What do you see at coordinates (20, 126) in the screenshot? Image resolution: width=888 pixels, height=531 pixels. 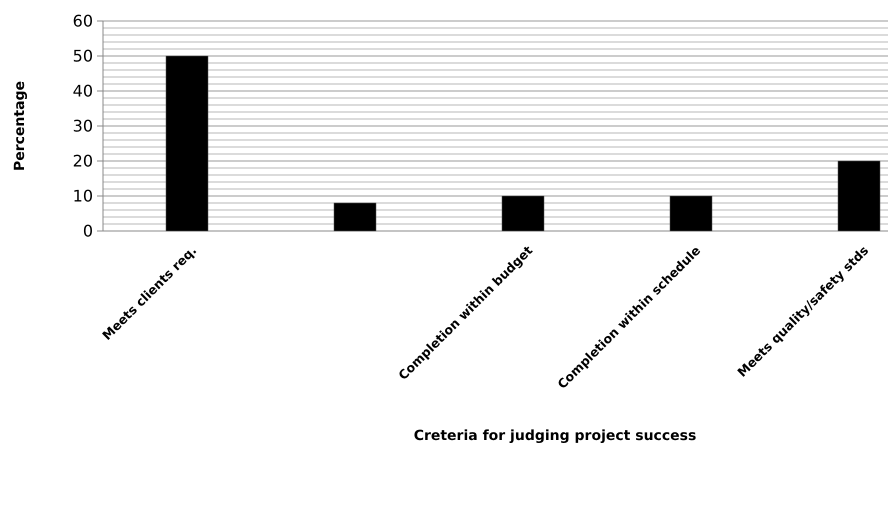 I see `y-axis-title: Percentage` at bounding box center [20, 126].